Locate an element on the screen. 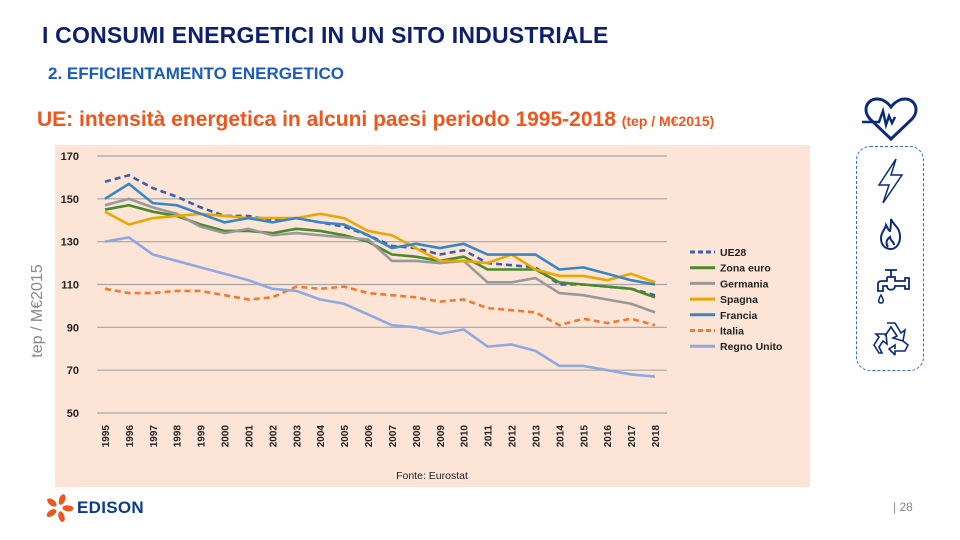 Image resolution: width=960 pixels, height=540 pixels. series-line-spagna is located at coordinates (380, 247).